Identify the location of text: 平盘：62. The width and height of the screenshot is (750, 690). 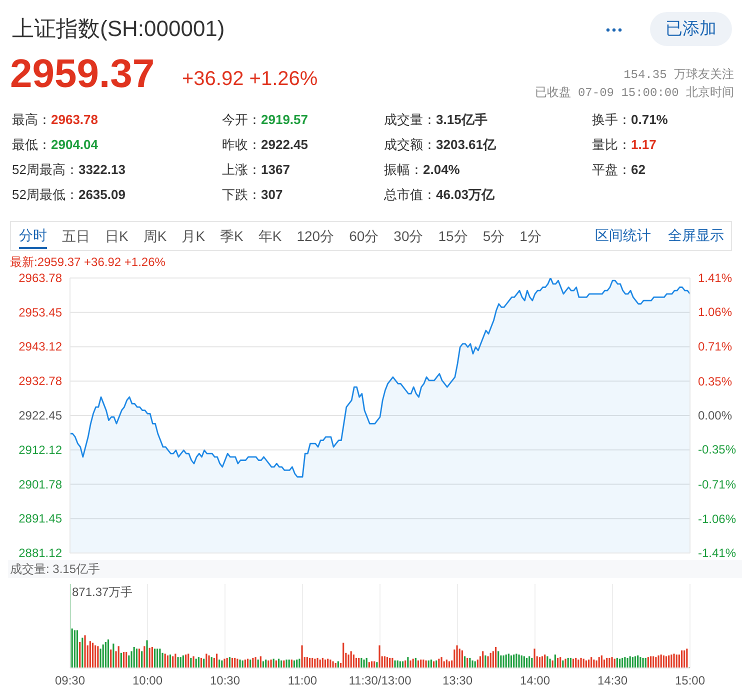
(619, 170).